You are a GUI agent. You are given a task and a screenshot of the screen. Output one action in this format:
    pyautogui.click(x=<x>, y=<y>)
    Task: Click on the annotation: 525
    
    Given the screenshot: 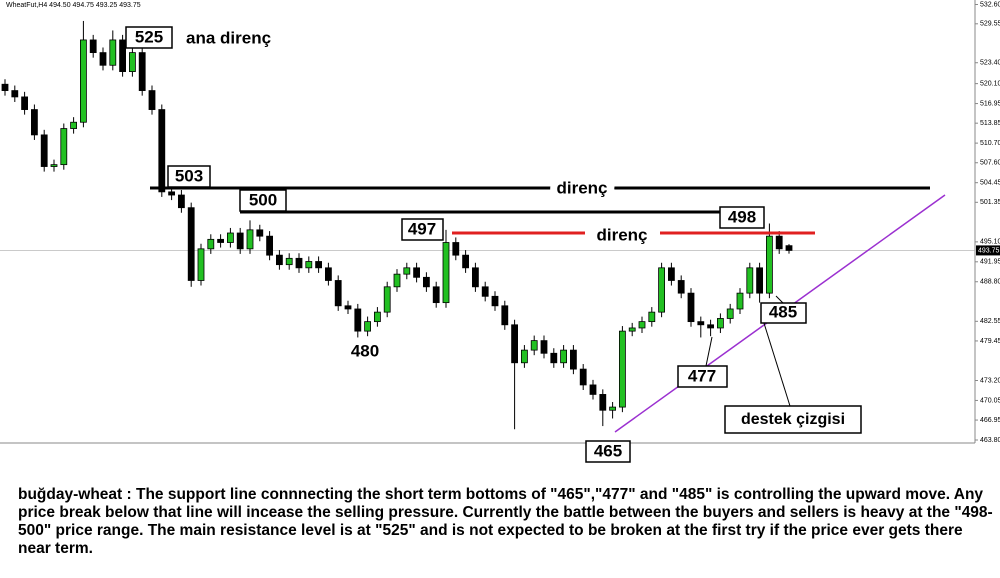 What is the action you would take?
    pyautogui.click(x=149, y=36)
    